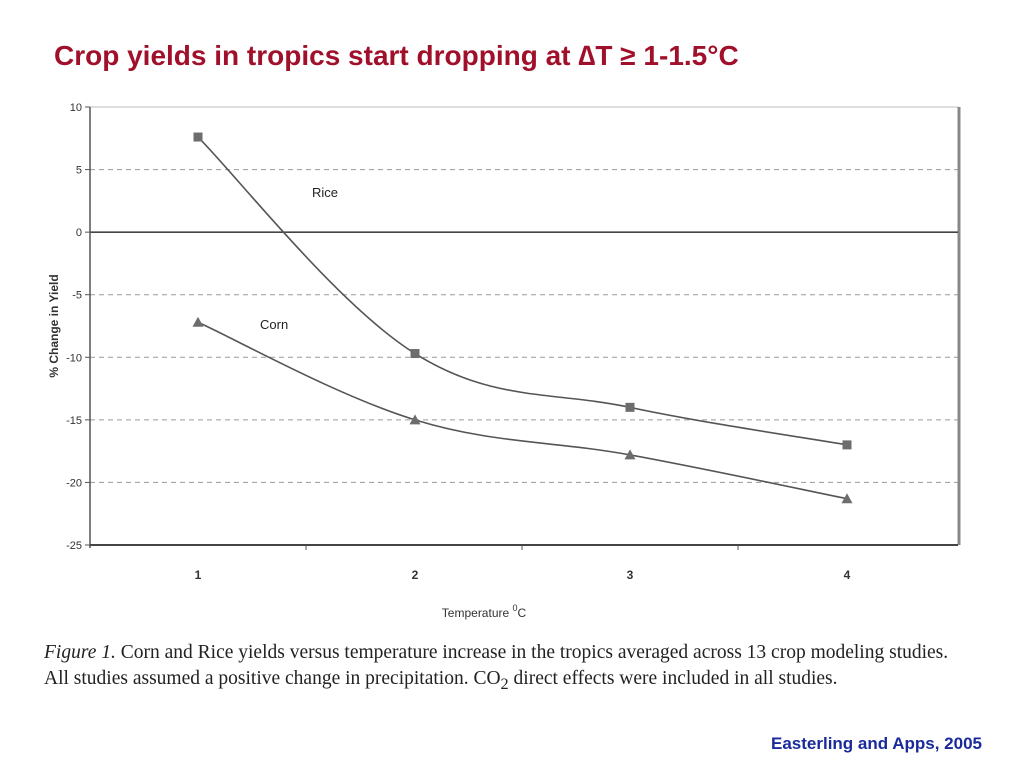  Describe the element at coordinates (76, 108) in the screenshot. I see `y-tick-label: 10` at that location.